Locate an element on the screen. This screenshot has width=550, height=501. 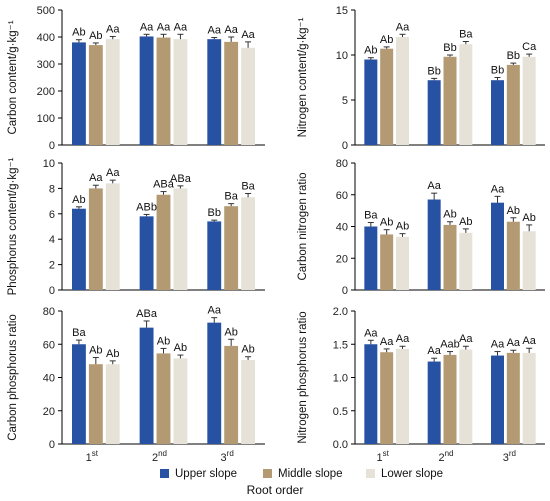
bar-data-label: Ca is located at coordinates (529, 47).